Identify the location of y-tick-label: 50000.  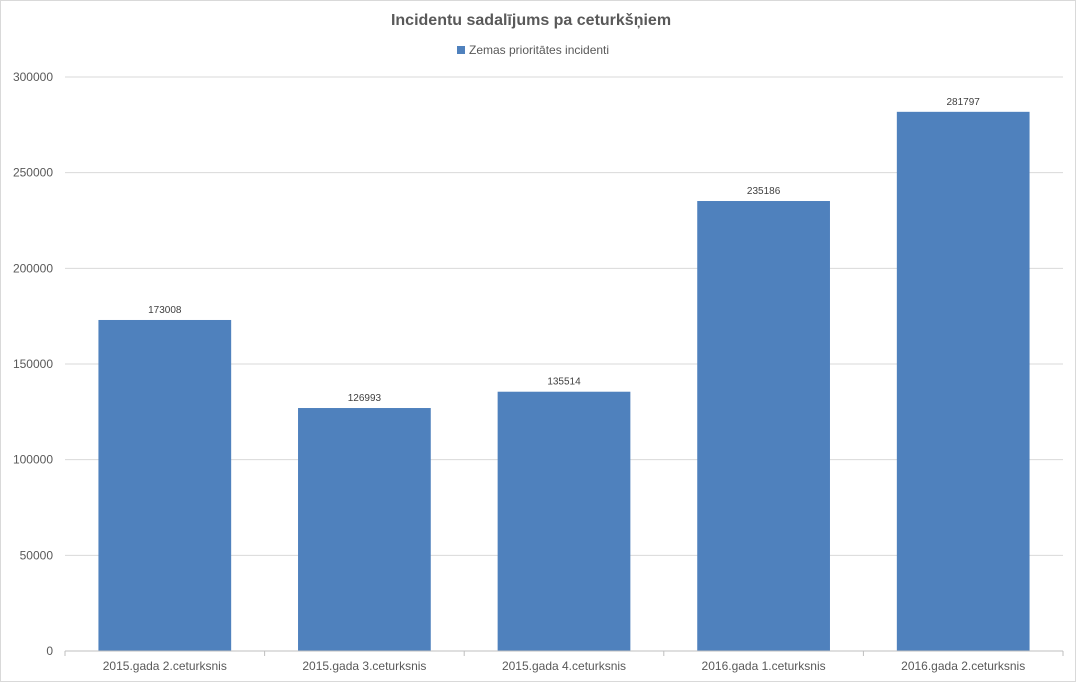
(37, 555).